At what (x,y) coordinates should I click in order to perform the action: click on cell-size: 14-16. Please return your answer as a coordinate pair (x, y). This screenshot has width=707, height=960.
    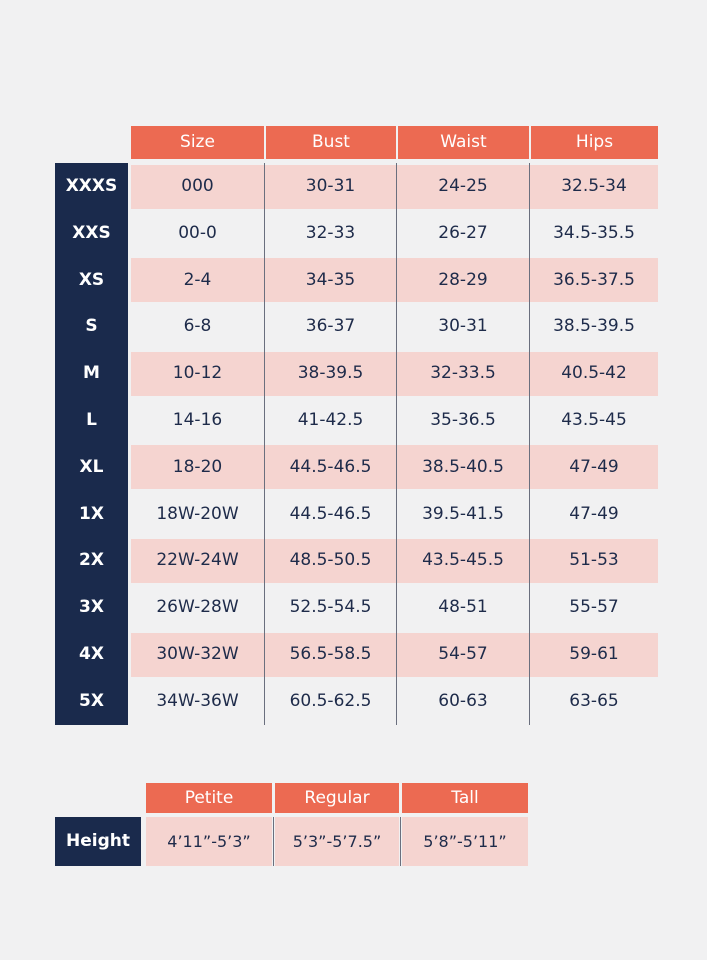
    Looking at the image, I should click on (197, 420).